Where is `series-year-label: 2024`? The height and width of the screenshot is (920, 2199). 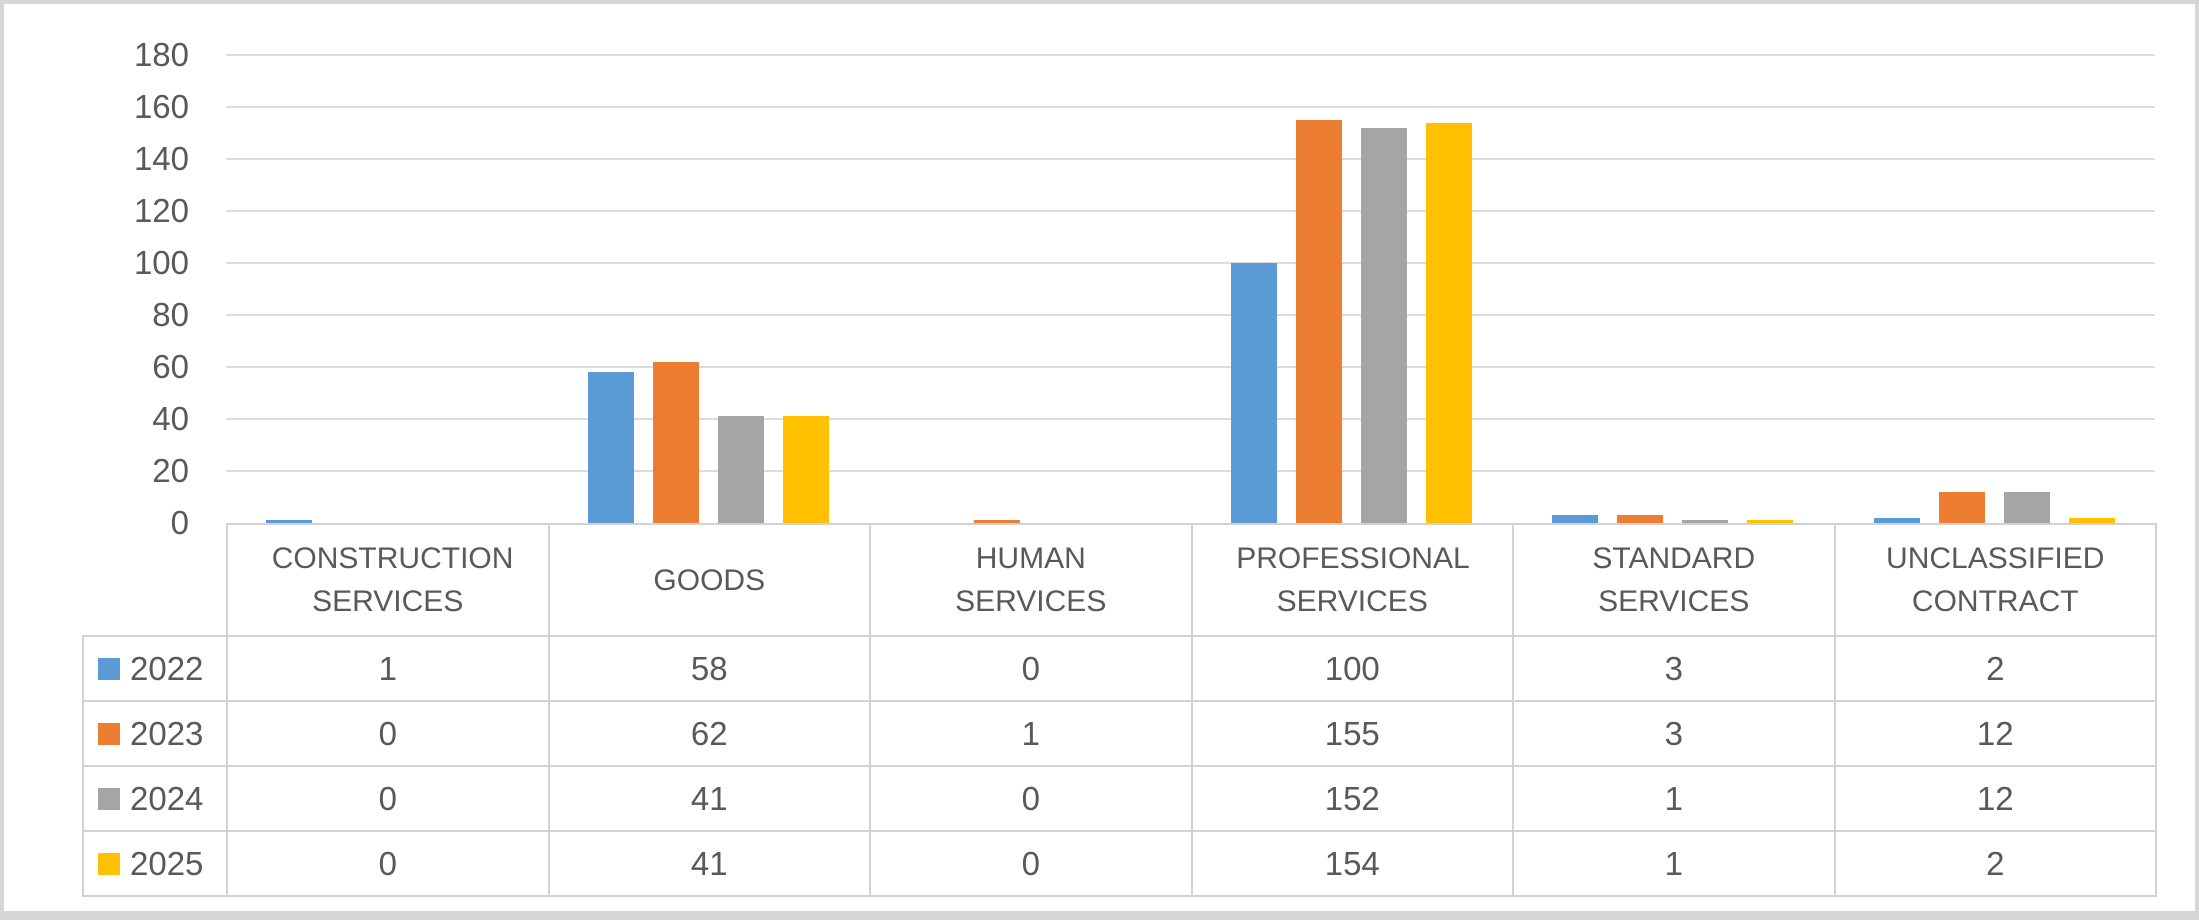
series-year-label: 2024 is located at coordinates (167, 798).